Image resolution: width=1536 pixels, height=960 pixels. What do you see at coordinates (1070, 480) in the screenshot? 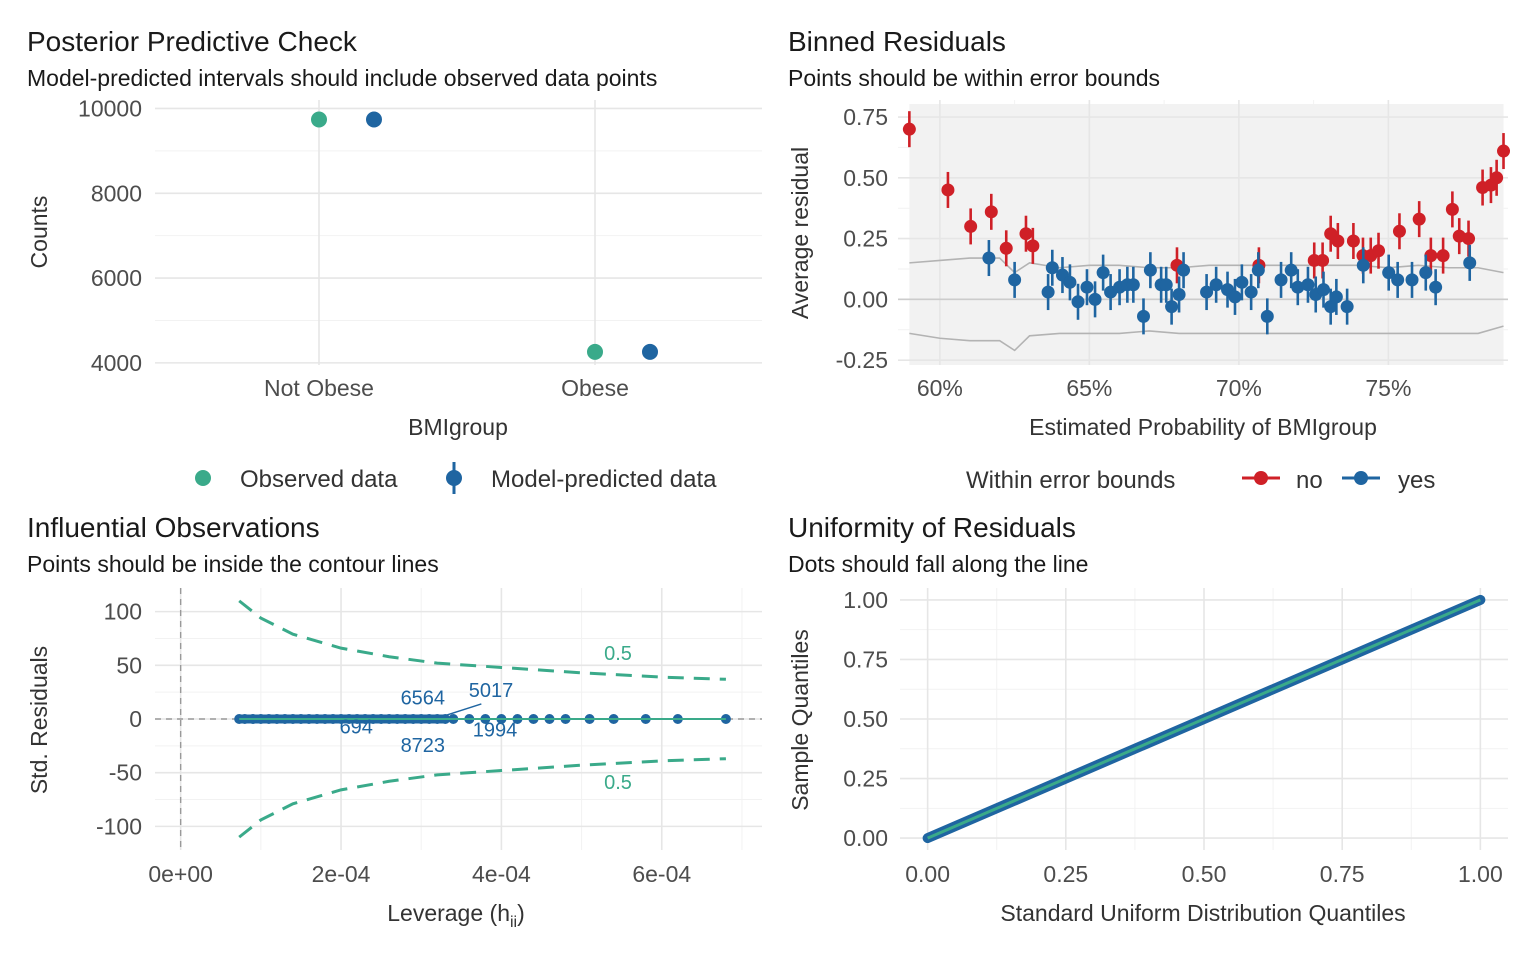
I see `legend-title: Within error bounds` at bounding box center [1070, 480].